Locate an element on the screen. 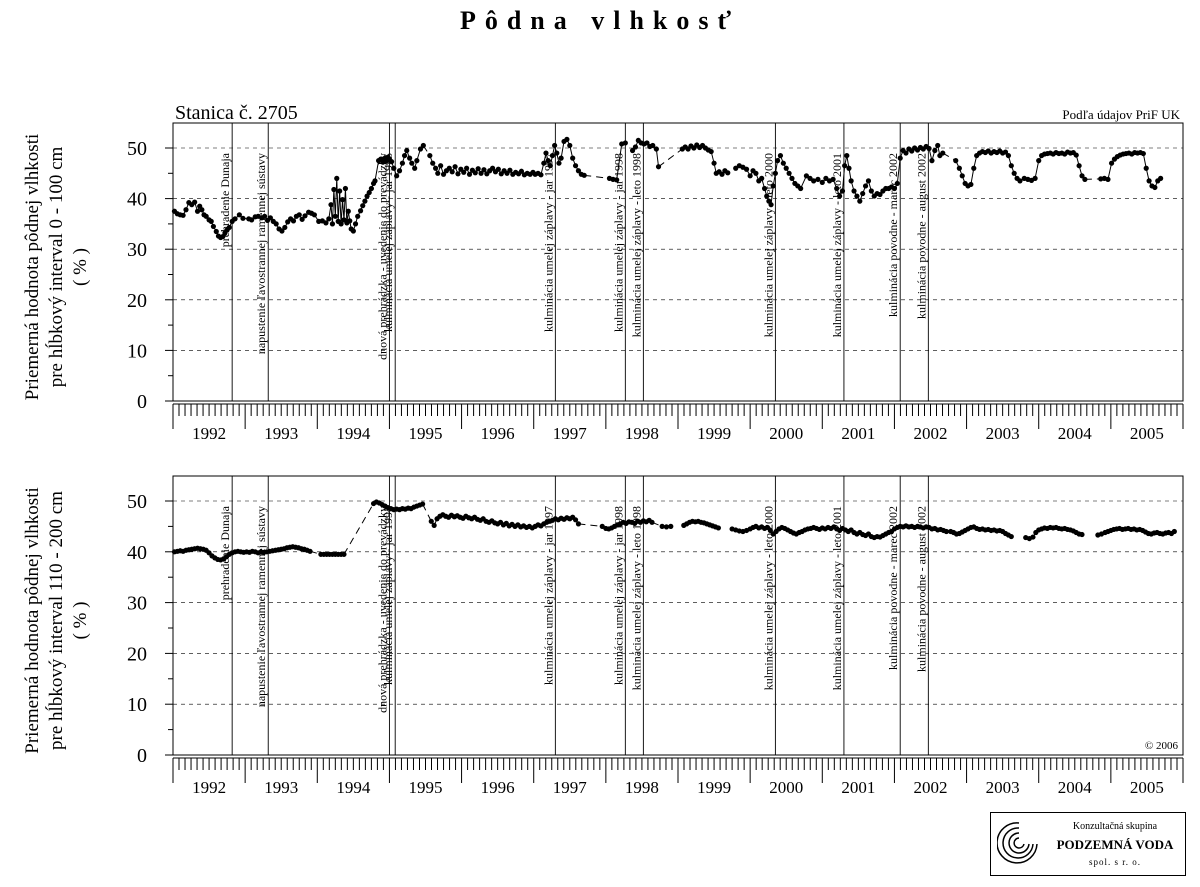 This screenshot has width=1200, height=887. event-label: kulminácia umelej záplavy - jar 1998 is located at coordinates (618, 242).